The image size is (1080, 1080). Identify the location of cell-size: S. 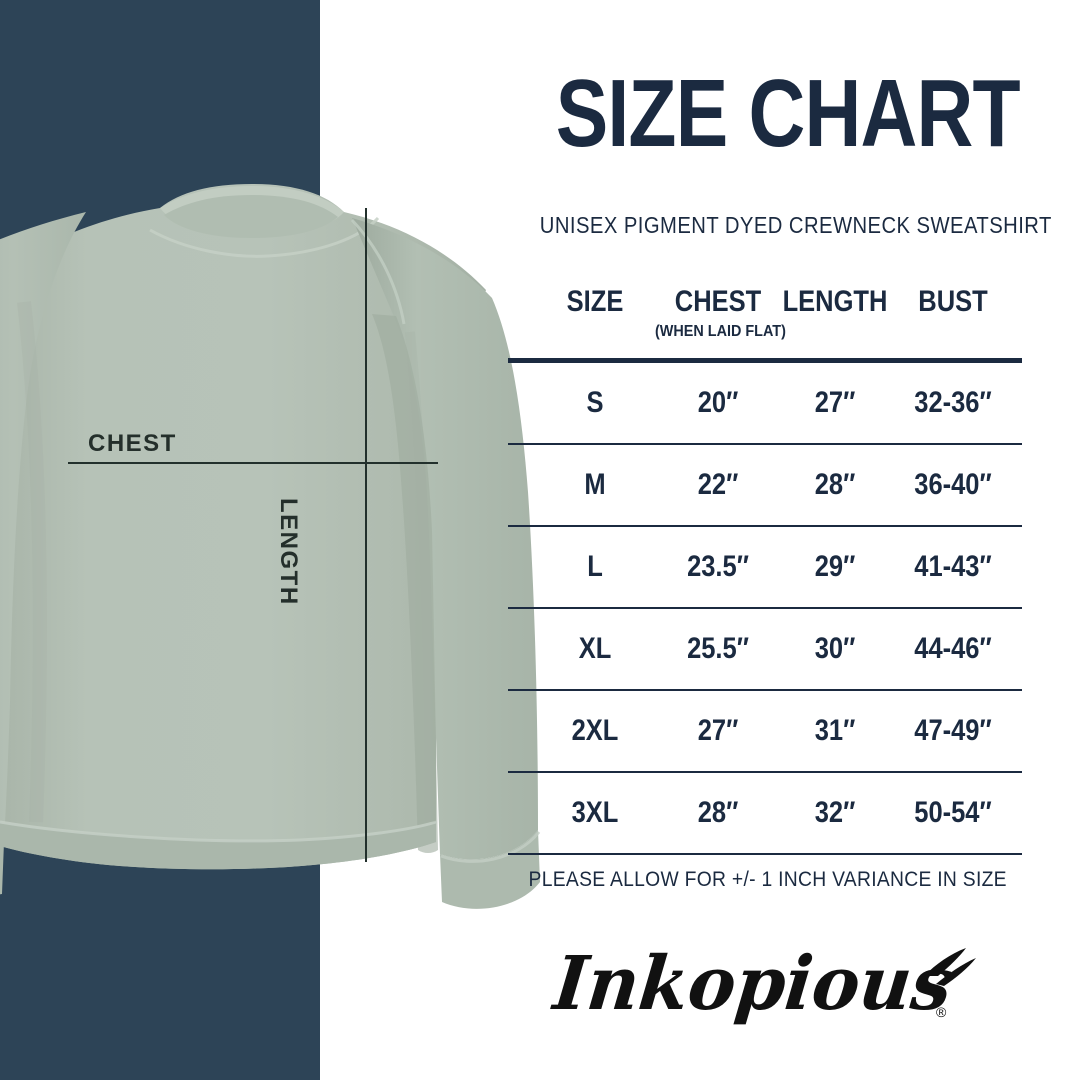
(595, 402).